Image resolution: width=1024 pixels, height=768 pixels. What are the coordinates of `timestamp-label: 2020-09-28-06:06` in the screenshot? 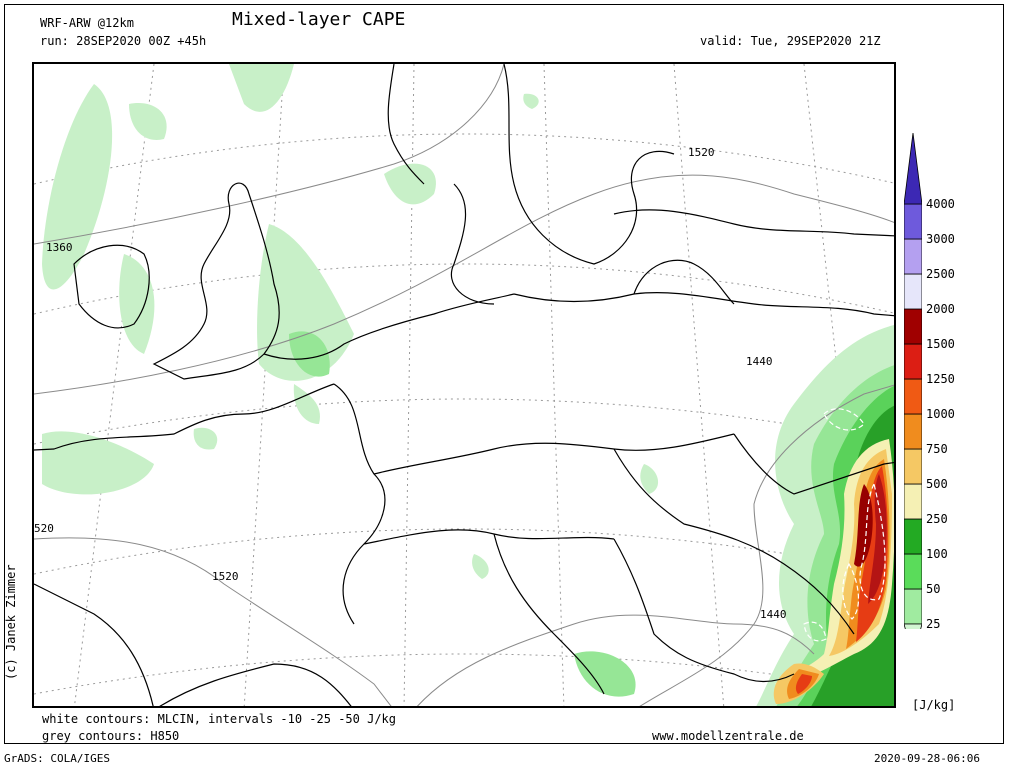 It's located at (927, 758).